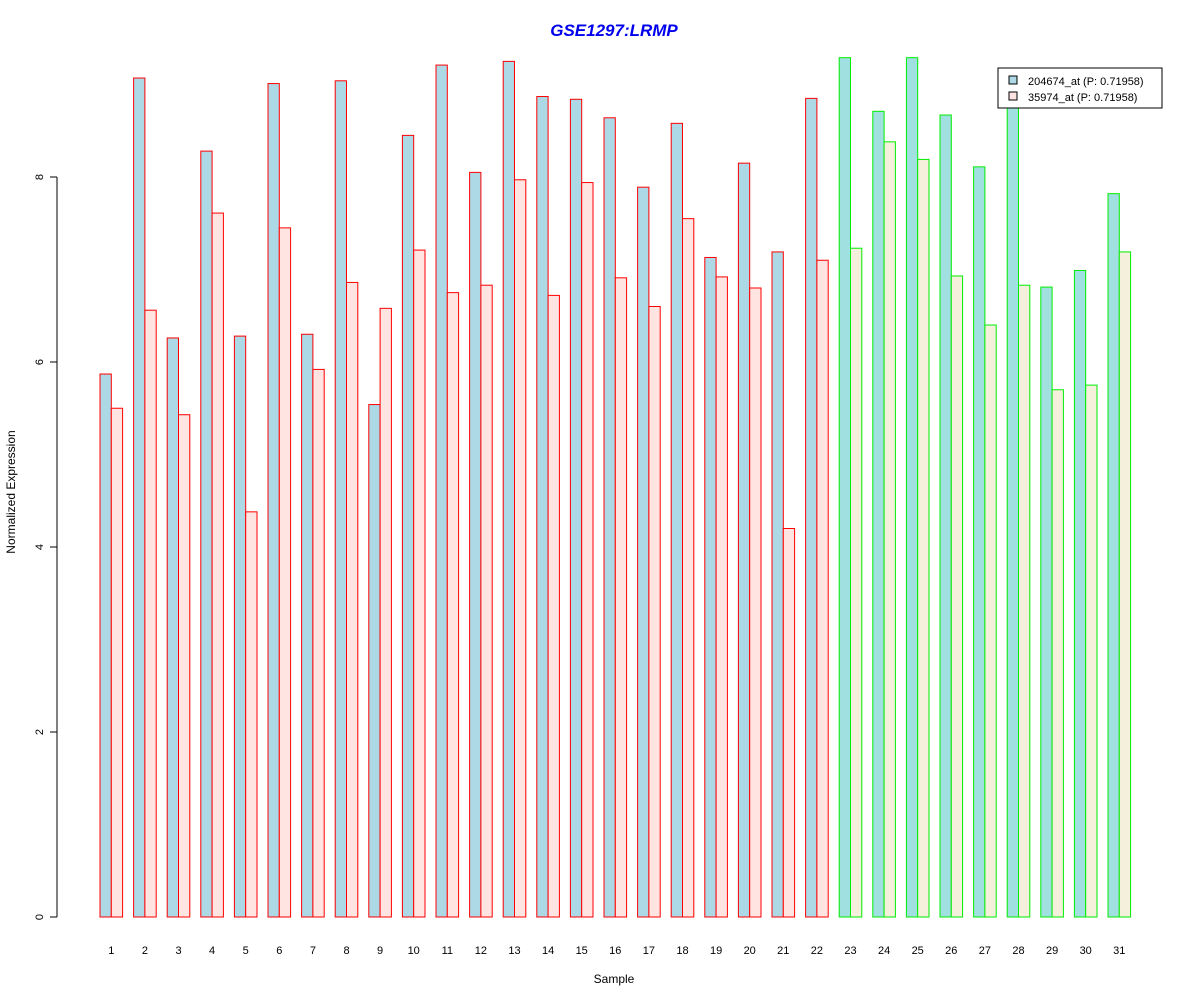 This screenshot has width=1200, height=1000. Describe the element at coordinates (447, 951) in the screenshot. I see `x-tick-label: 11` at that location.